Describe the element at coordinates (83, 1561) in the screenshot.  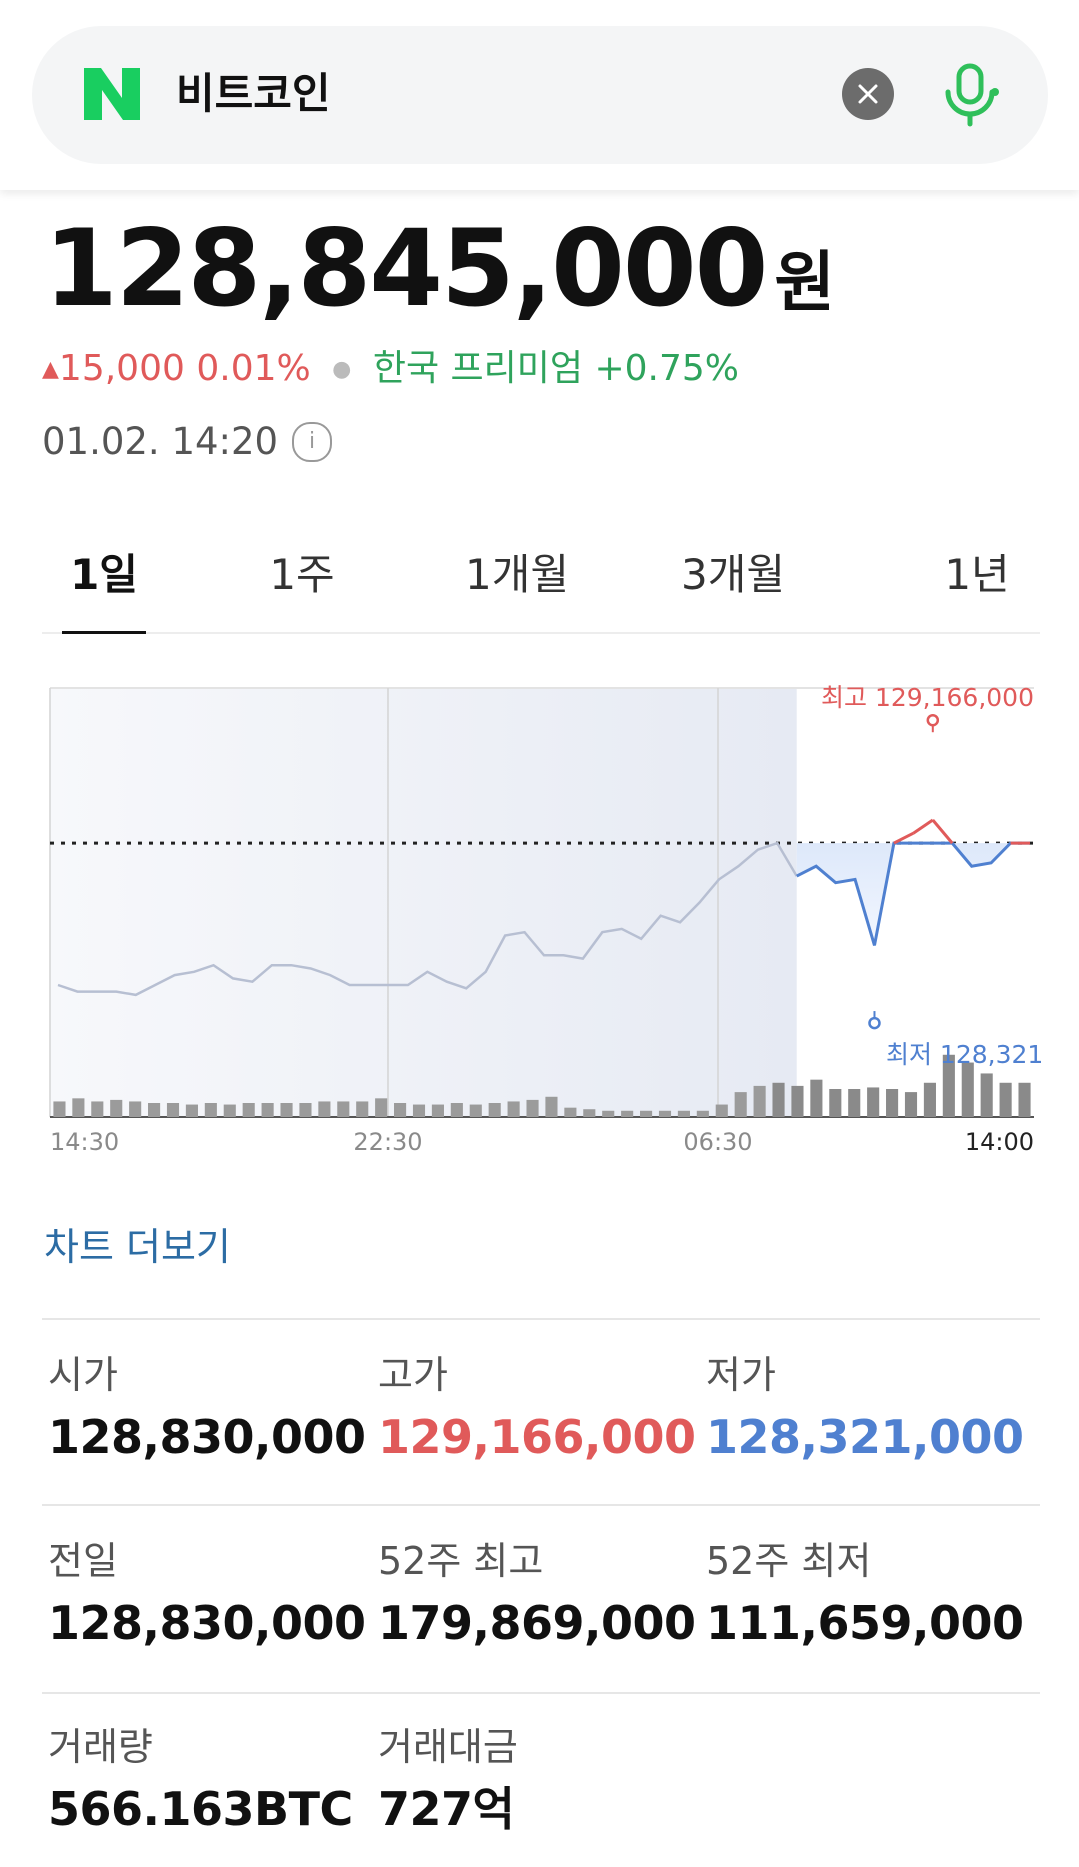
I see `stat-label-prev-close: 전일` at that location.